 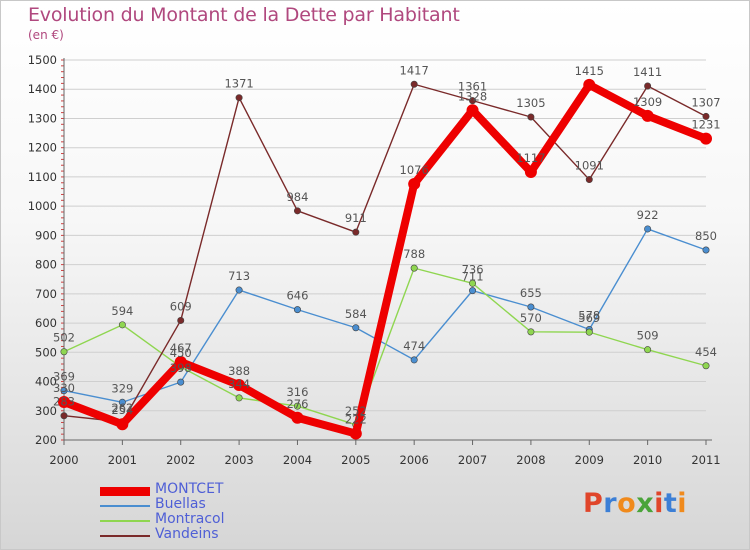 What do you see at coordinates (63, 460) in the screenshot?
I see `x-tick-label: 2000` at bounding box center [63, 460].